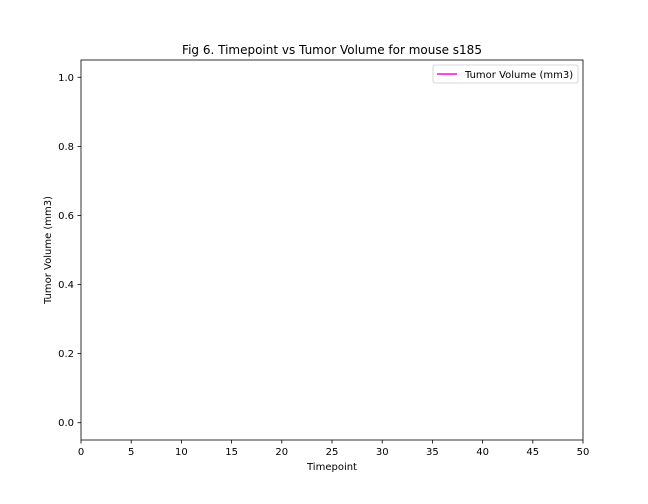 The width and height of the screenshot is (648, 504). Describe the element at coordinates (66, 423) in the screenshot. I see `y-tick-label: 0.0` at that location.